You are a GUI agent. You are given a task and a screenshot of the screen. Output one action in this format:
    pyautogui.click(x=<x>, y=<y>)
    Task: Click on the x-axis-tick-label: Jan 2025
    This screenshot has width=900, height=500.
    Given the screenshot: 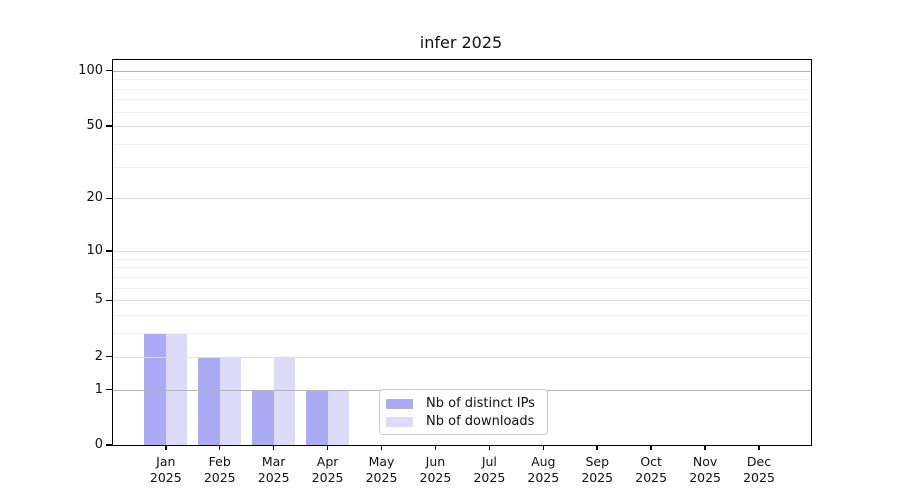 What is the action you would take?
    pyautogui.click(x=166, y=470)
    